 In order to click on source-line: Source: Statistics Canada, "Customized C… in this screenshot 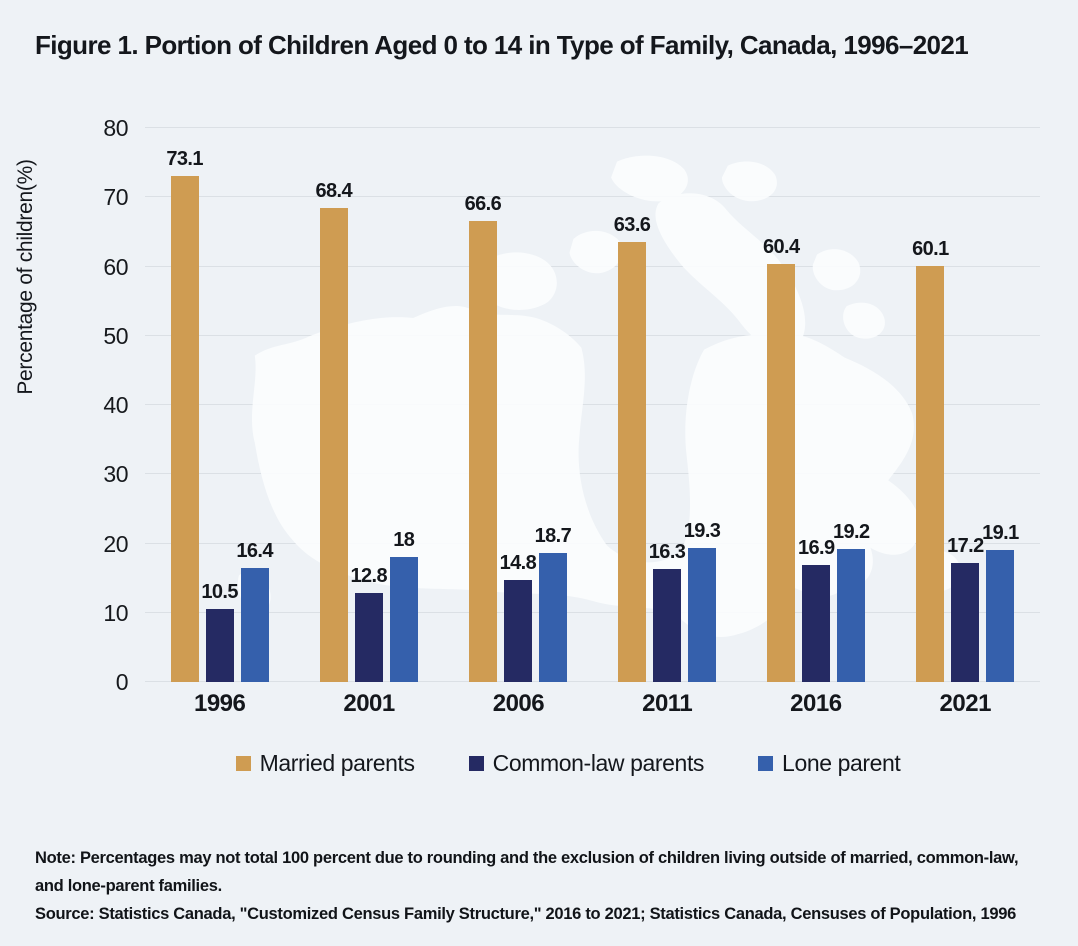, I will do `click(525, 914)`.